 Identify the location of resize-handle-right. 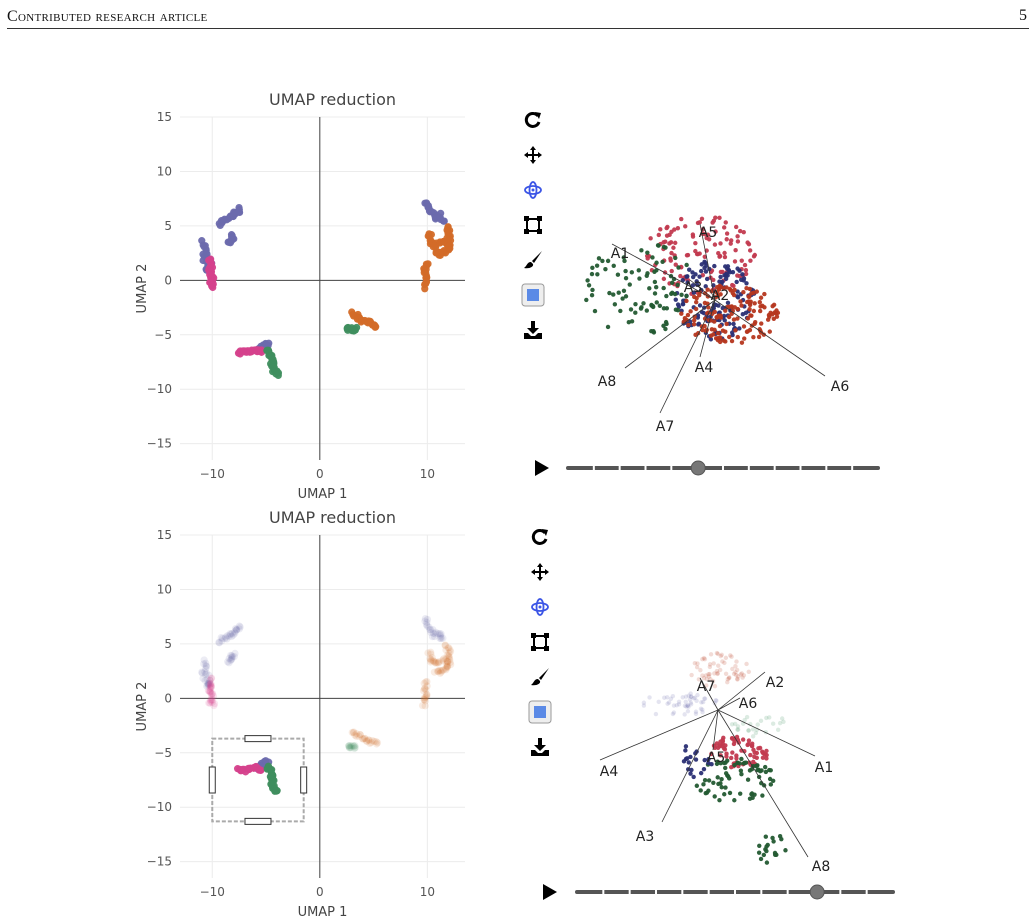
(304, 780).